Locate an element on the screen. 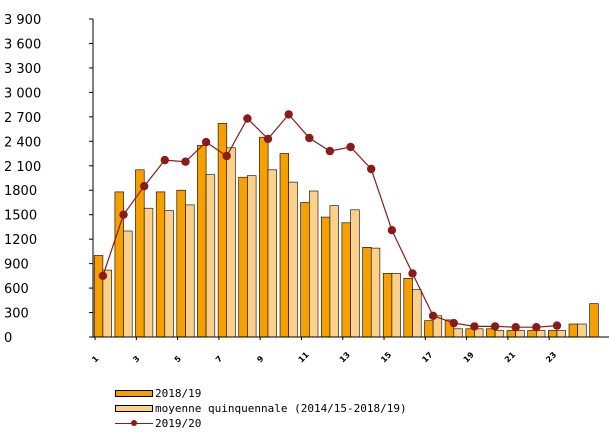 The width and height of the screenshot is (609, 439). legend-item-moyenne: moyenne quinquennale (2014/15-2018/19) is located at coordinates (261, 408).